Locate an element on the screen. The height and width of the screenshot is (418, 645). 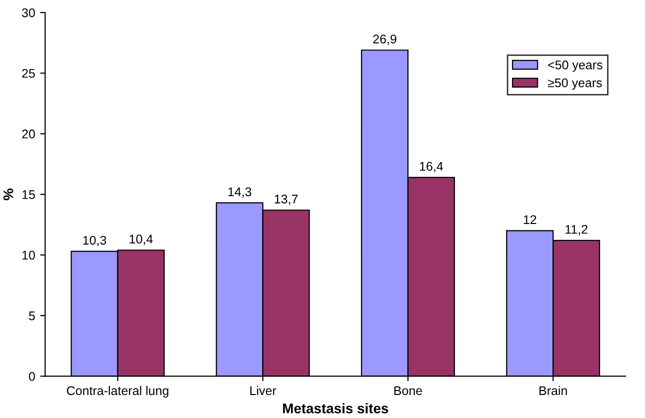
data-label: 11,2 is located at coordinates (577, 230).